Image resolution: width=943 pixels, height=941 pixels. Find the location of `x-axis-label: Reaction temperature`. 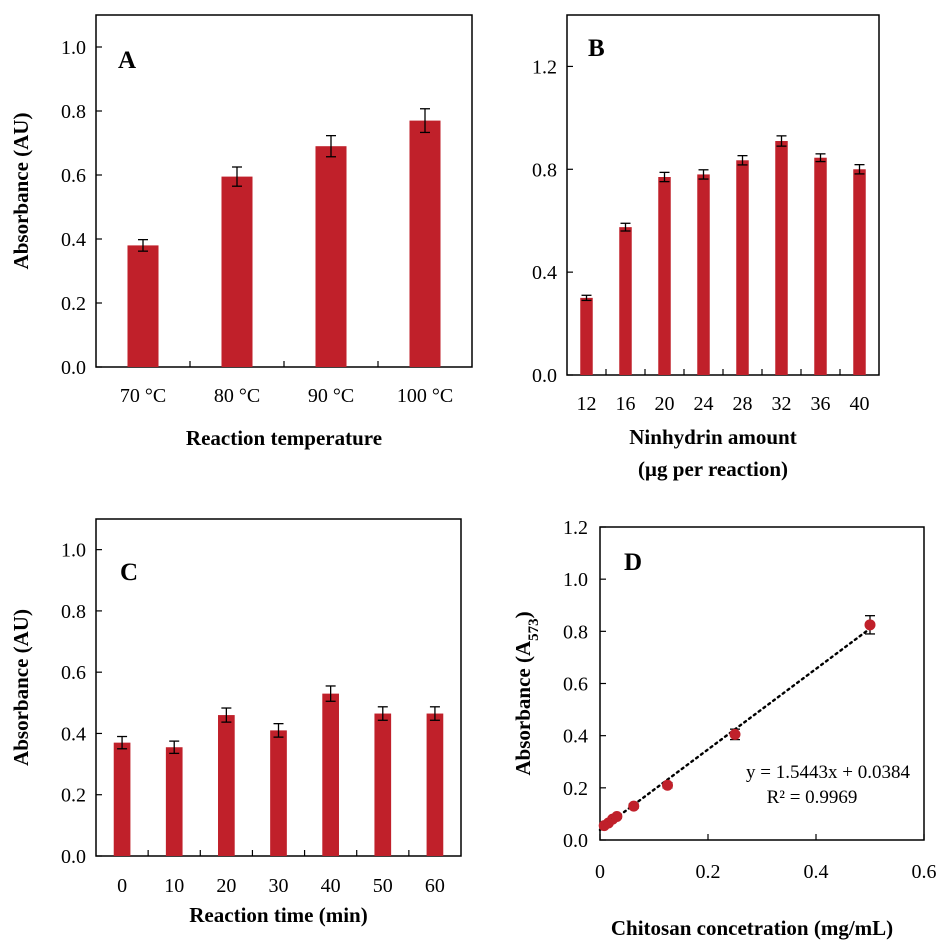

x-axis-label: Reaction temperature is located at coordinates (284, 438).